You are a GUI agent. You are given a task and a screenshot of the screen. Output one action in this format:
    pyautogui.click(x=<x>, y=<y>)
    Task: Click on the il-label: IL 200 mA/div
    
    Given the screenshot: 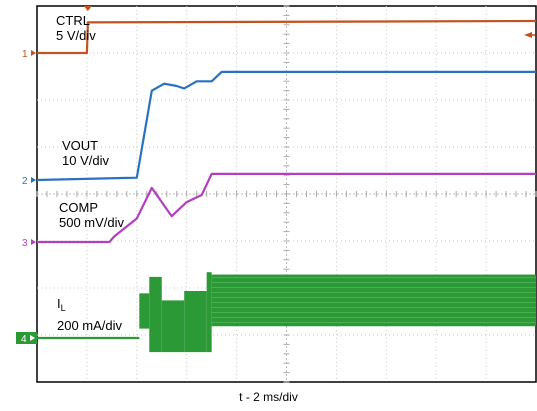 What is the action you would take?
    pyautogui.click(x=89, y=314)
    